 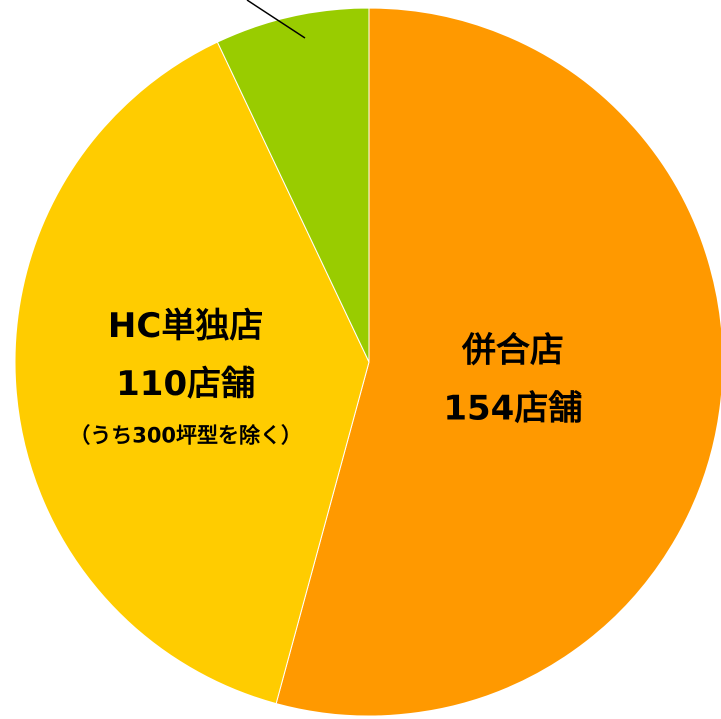 I want to click on note-label: （うち300坪型を除く）, so click(x=185, y=435).